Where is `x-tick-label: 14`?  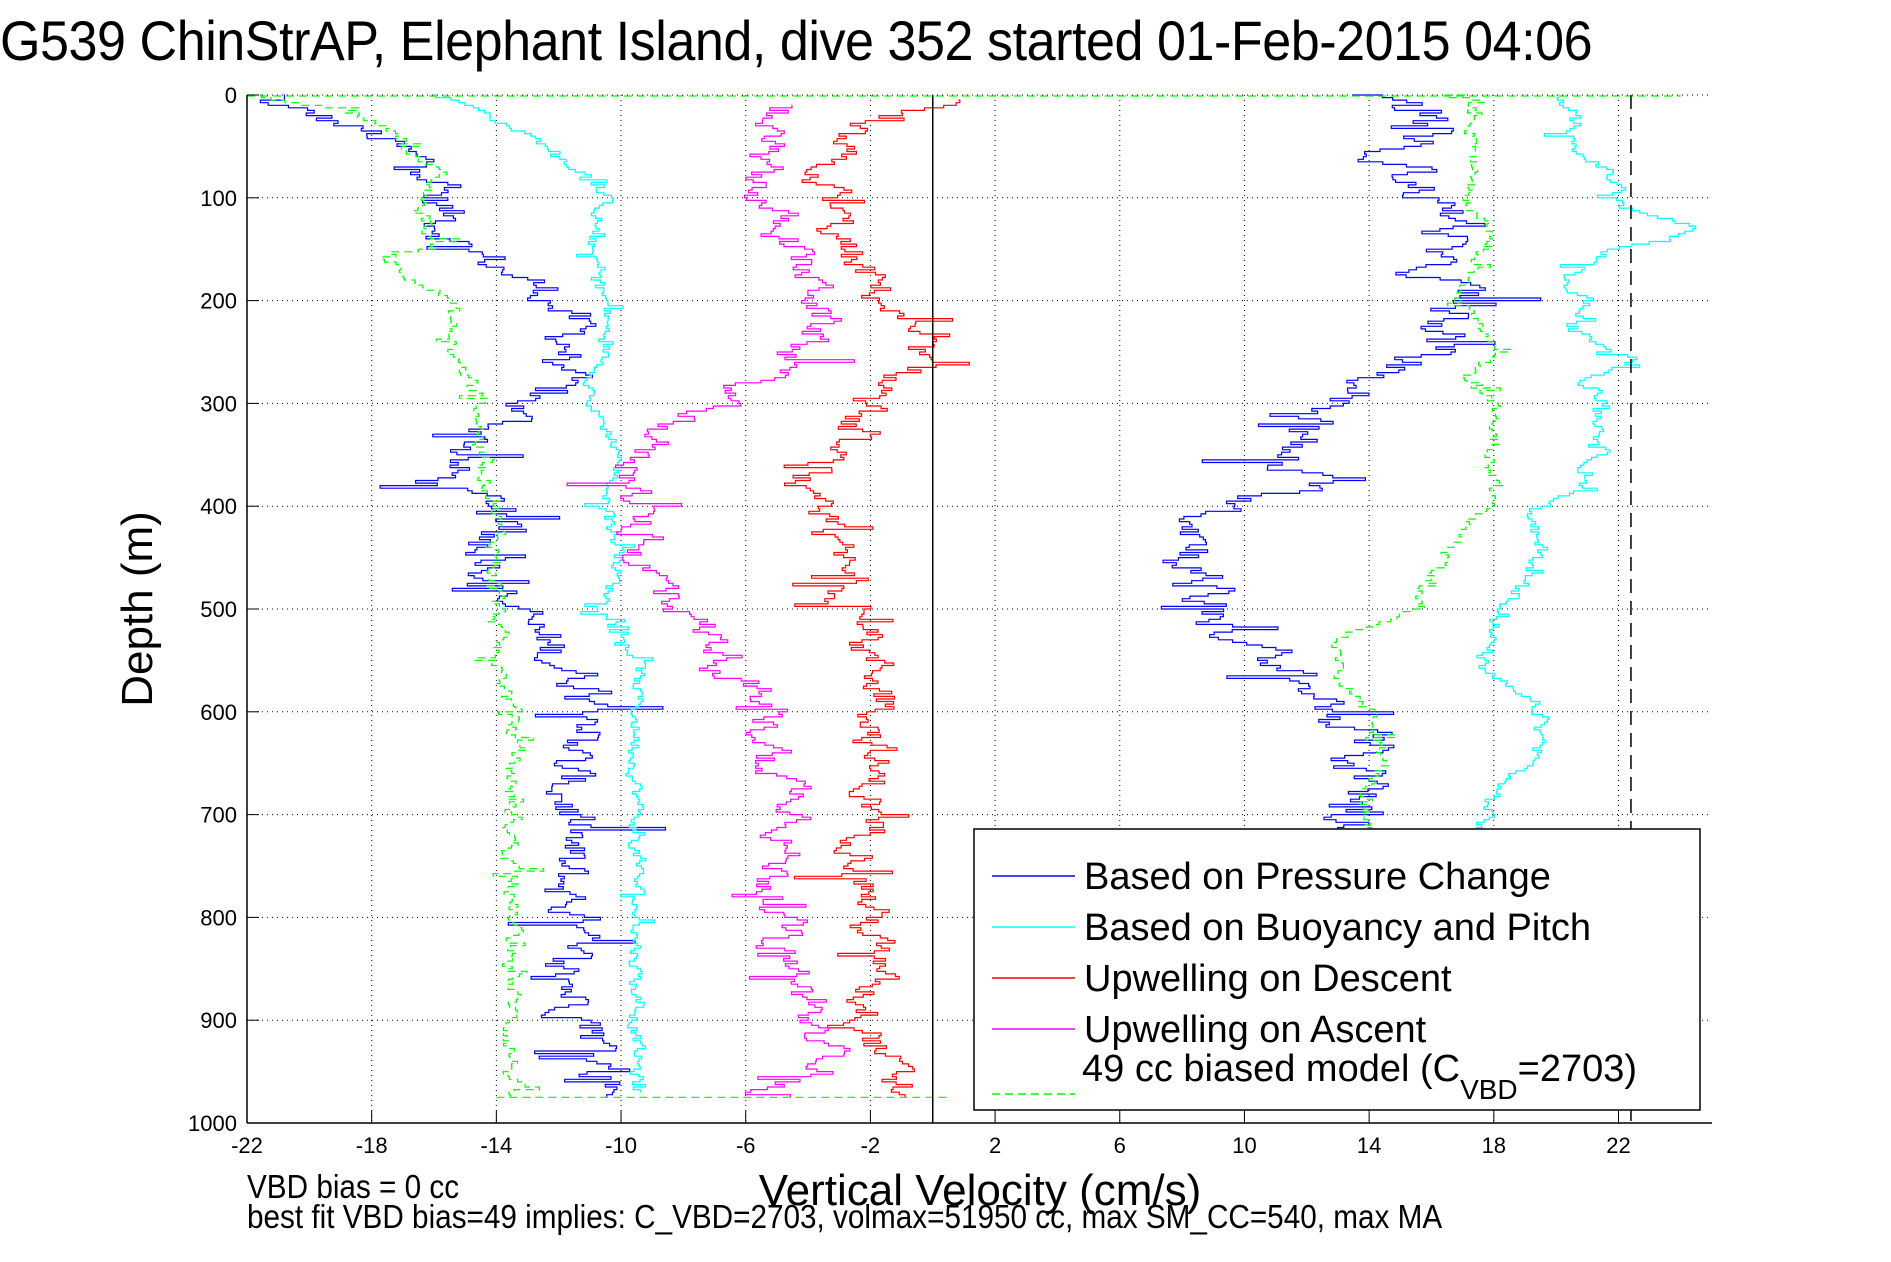 x-tick-label: 14 is located at coordinates (1369, 1145).